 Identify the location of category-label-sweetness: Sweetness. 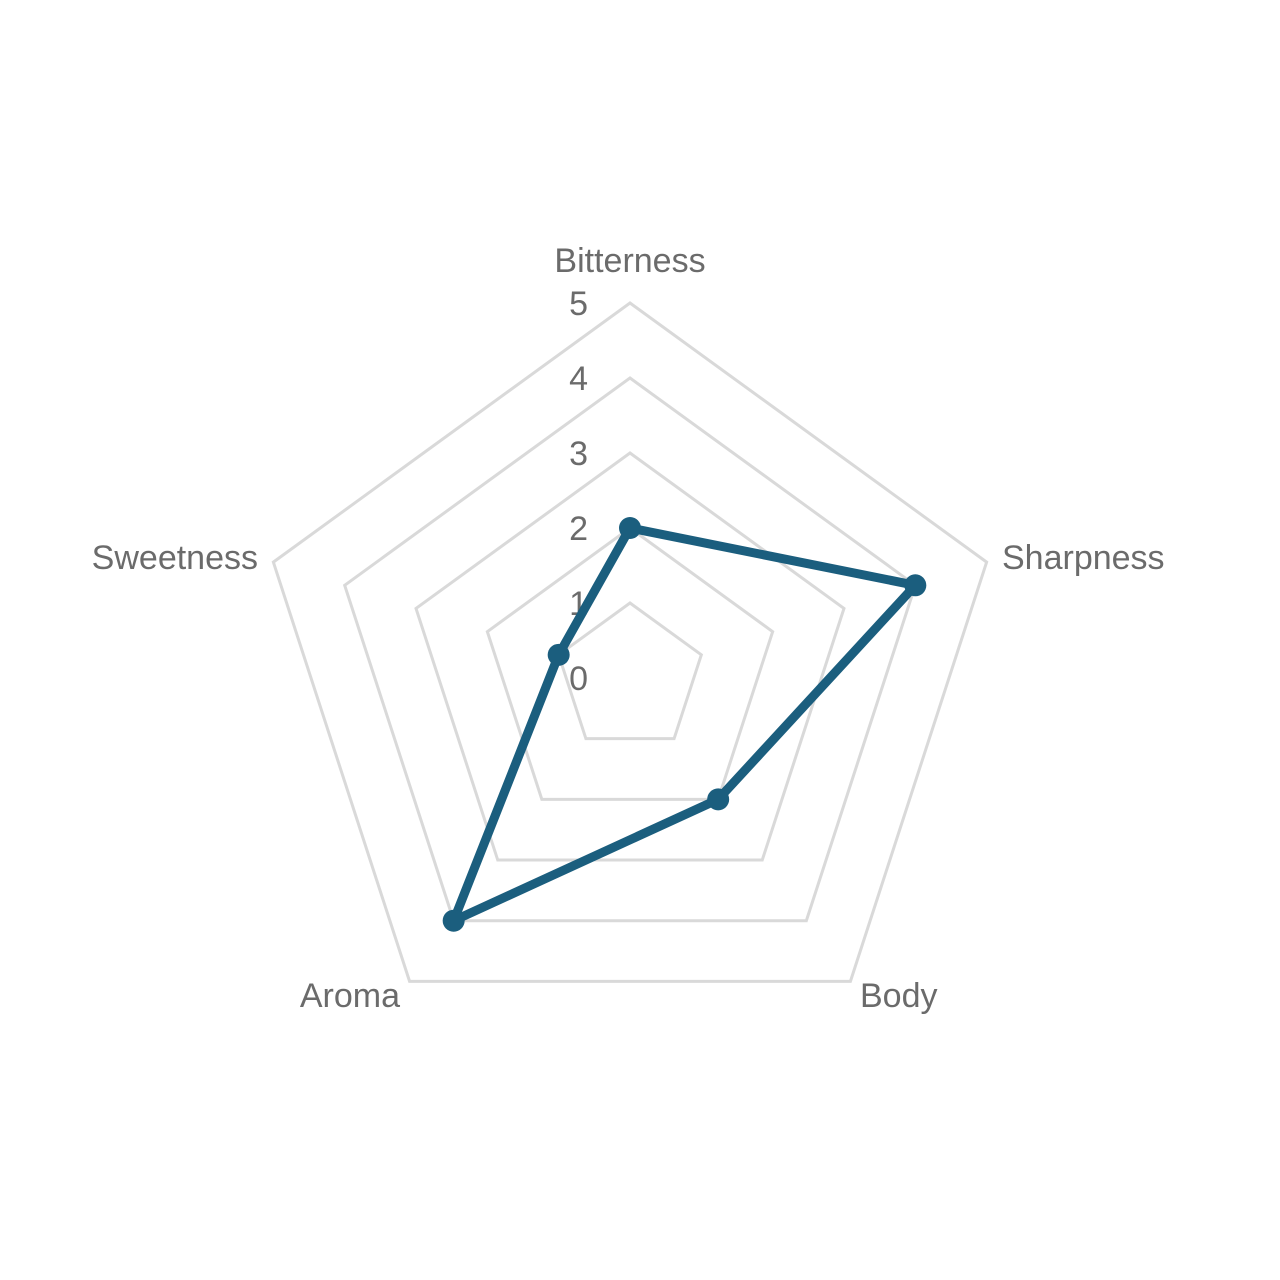
(175, 558).